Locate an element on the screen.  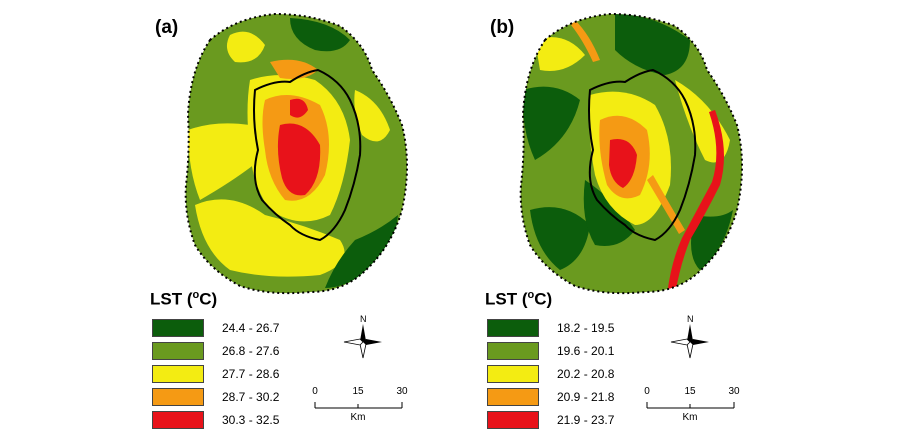
panel-label-a: (a) is located at coordinates (167, 27).